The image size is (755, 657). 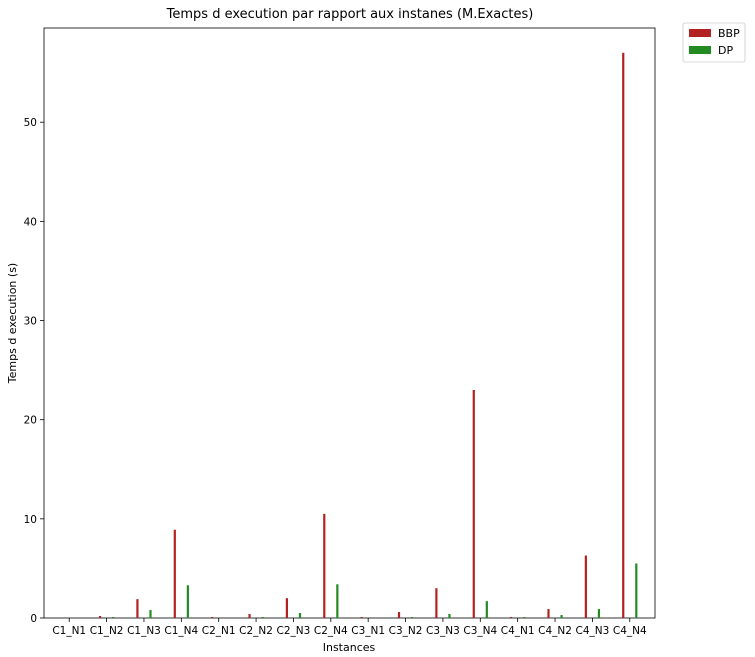 What do you see at coordinates (219, 631) in the screenshot?
I see `x-tick-label: C2_N1` at bounding box center [219, 631].